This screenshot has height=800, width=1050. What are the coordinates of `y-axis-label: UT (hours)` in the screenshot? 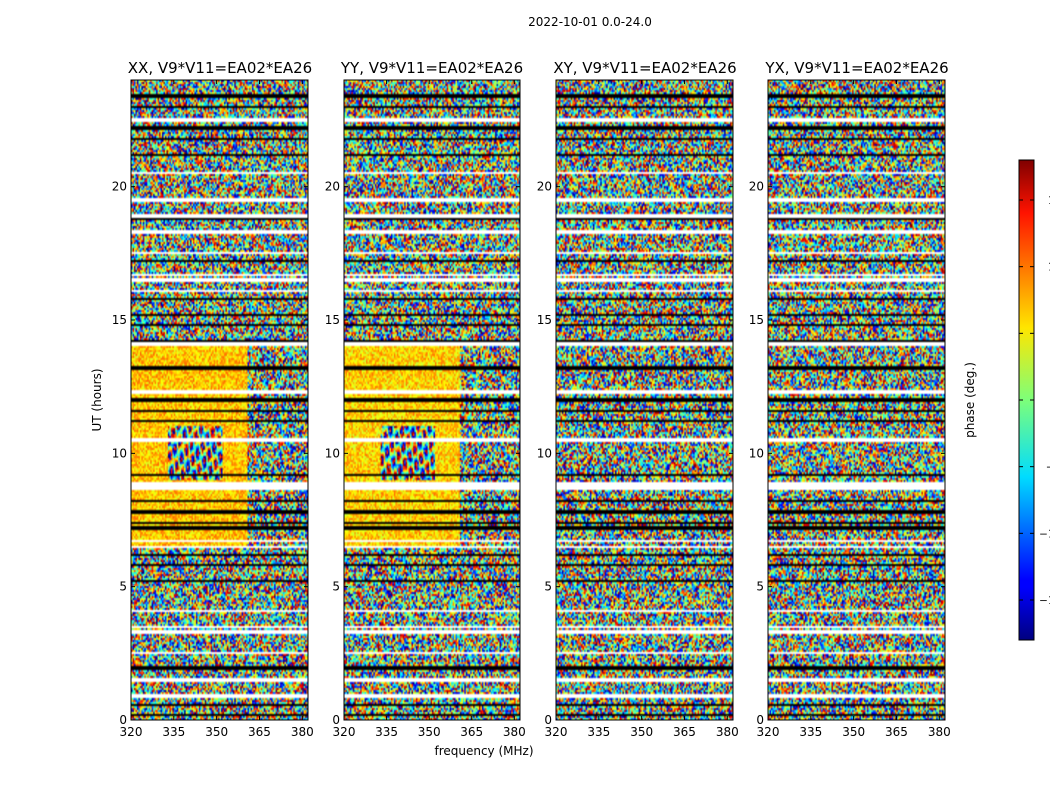 It's located at (97, 399).